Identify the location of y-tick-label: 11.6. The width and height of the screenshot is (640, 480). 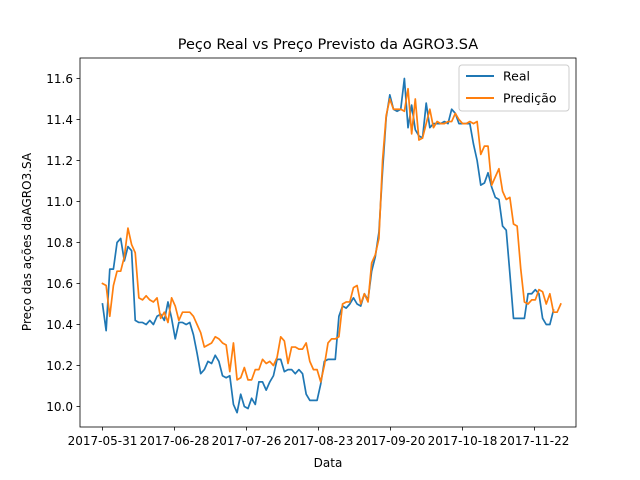
(59, 79).